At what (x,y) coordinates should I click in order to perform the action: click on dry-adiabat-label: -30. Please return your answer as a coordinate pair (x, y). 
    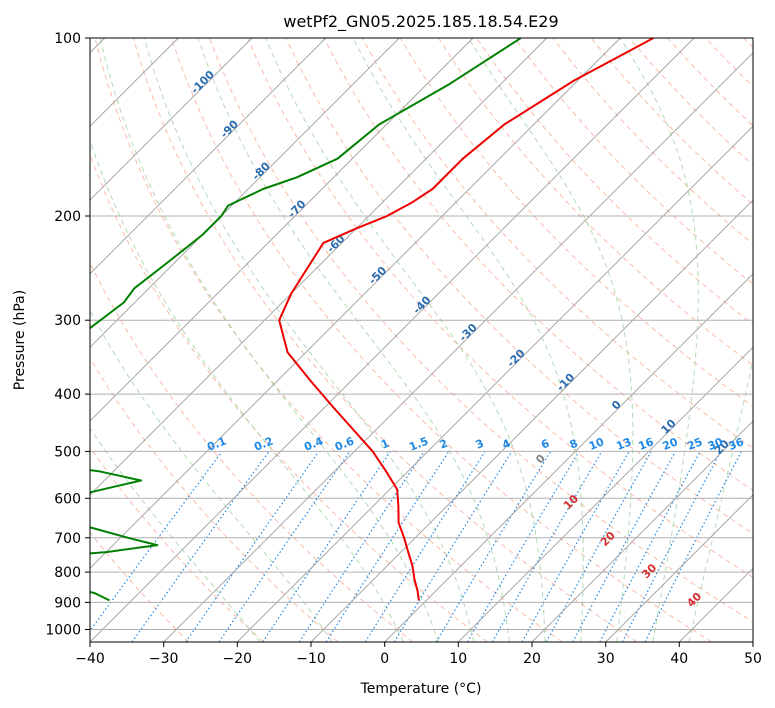
    Looking at the image, I should click on (468, 332).